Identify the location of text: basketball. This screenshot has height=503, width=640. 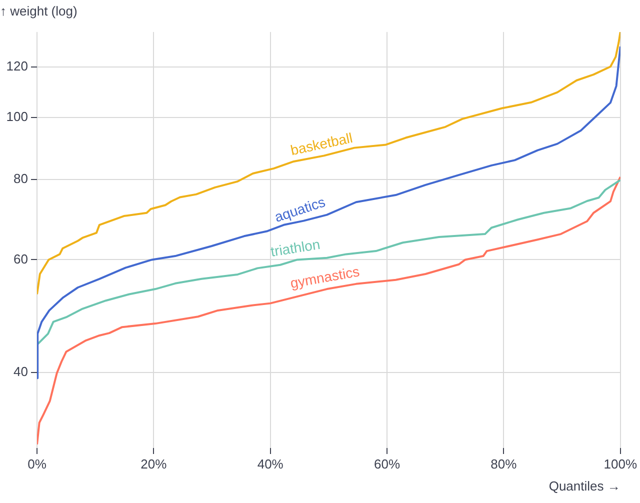
(321, 143).